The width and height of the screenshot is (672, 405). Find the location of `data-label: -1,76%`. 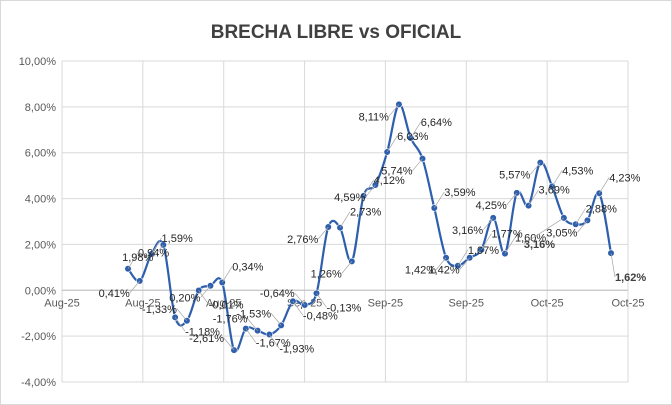

data-label: -1,76% is located at coordinates (230, 320).